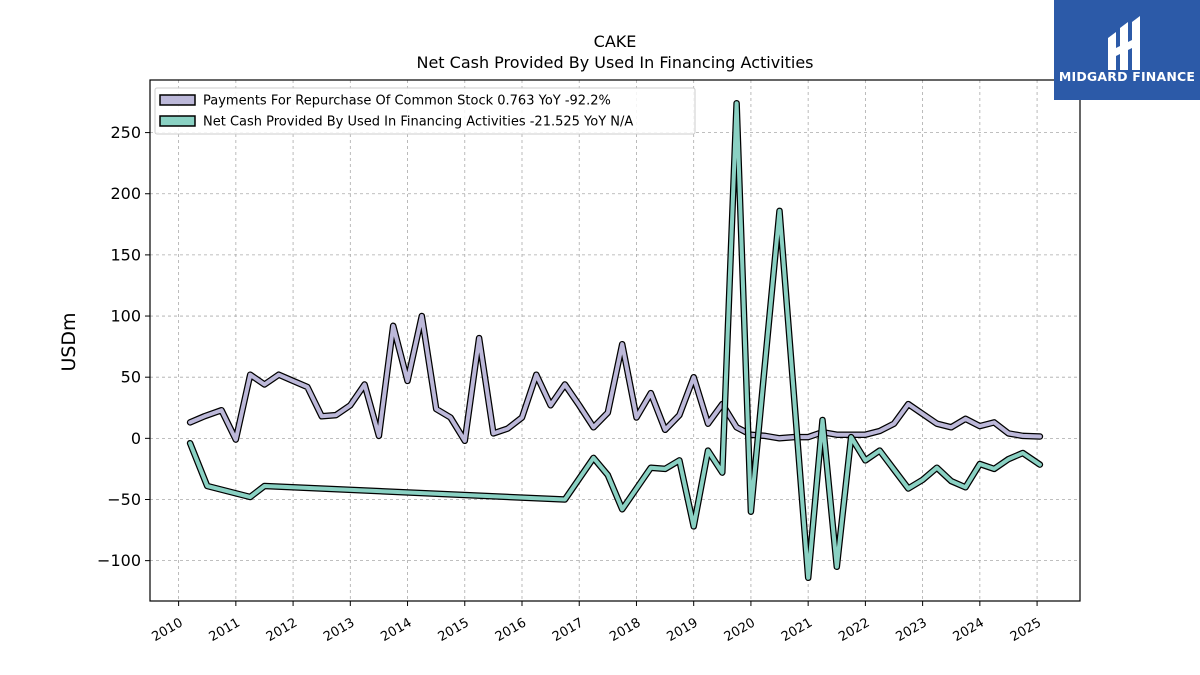 The height and width of the screenshot is (675, 1200). Describe the element at coordinates (282, 630) in the screenshot. I see `x-tick-label: 2012` at that location.